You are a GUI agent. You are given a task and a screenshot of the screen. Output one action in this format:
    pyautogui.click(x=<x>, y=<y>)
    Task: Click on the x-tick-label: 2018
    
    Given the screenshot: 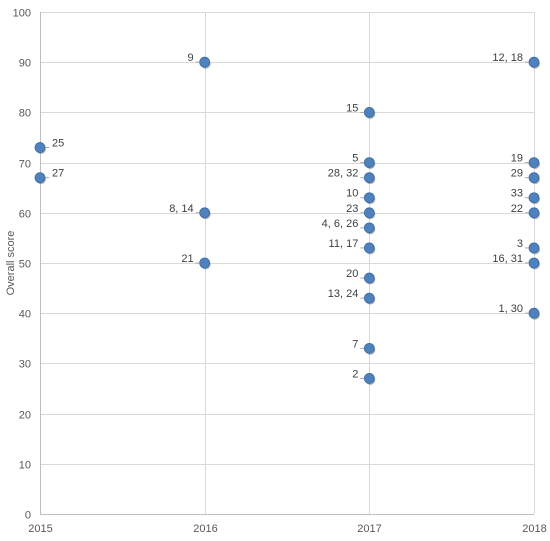 What is the action you would take?
    pyautogui.click(x=534, y=529)
    